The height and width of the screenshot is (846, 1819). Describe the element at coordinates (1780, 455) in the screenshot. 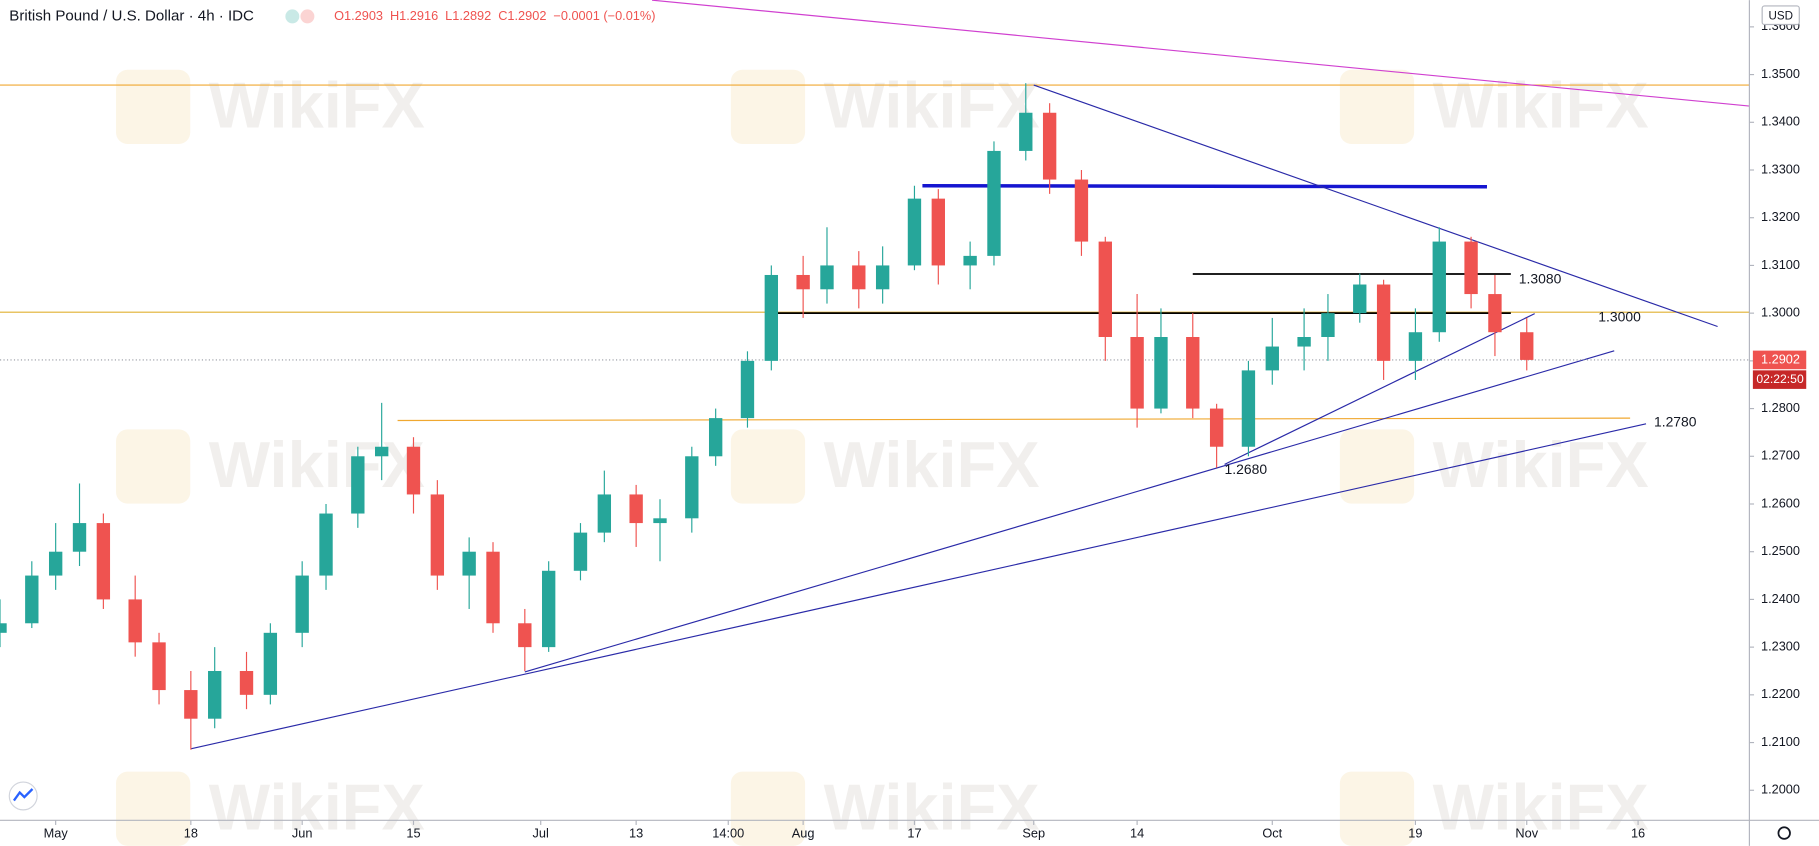

I see `y-tick-label: 1.2700` at that location.